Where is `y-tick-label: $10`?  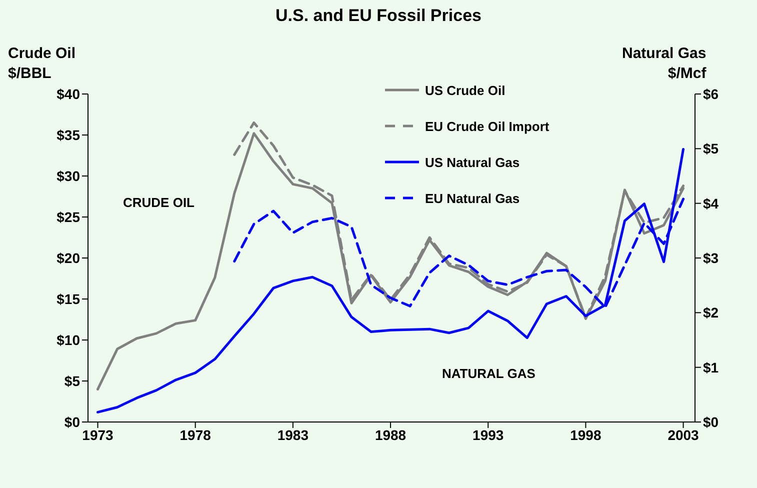
y-tick-label: $10 is located at coordinates (68, 340).